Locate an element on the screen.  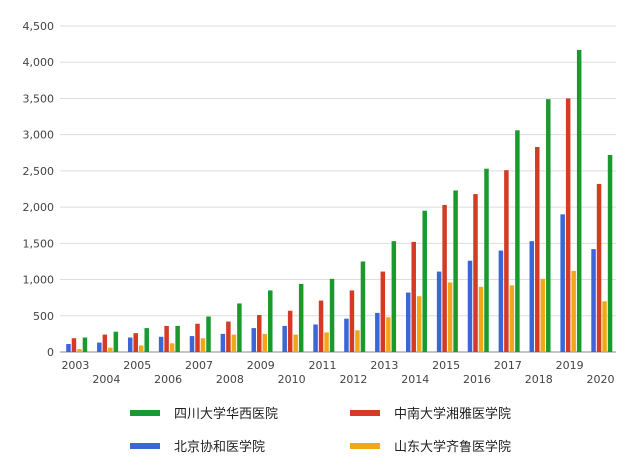
x-tick-label: 2009 is located at coordinates (261, 365).